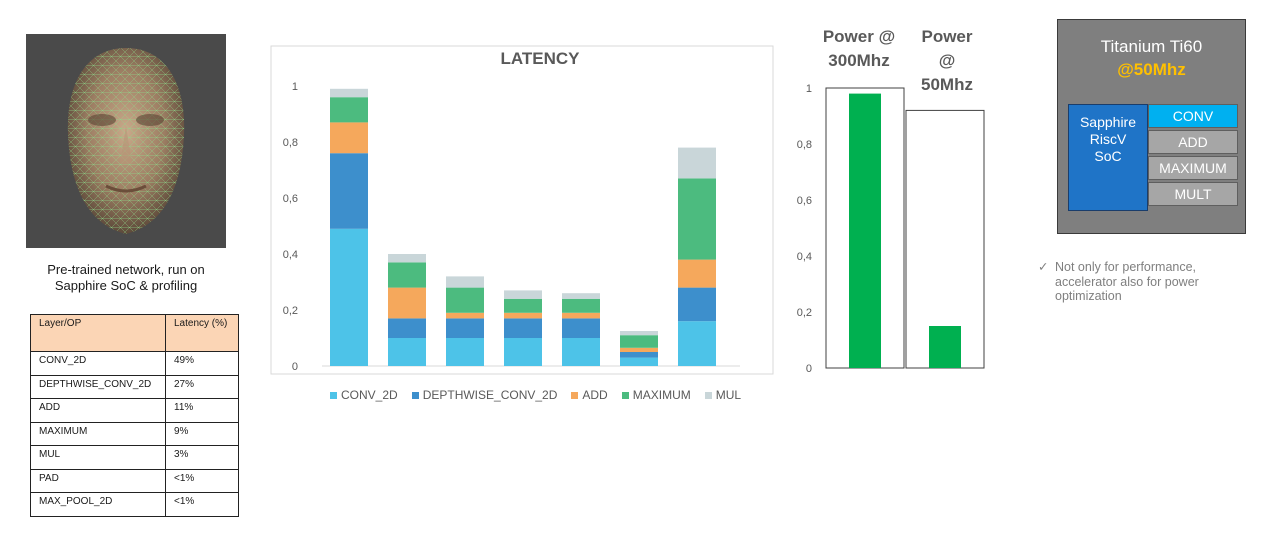  I want to click on check-icon: ✓, so click(1043, 267).